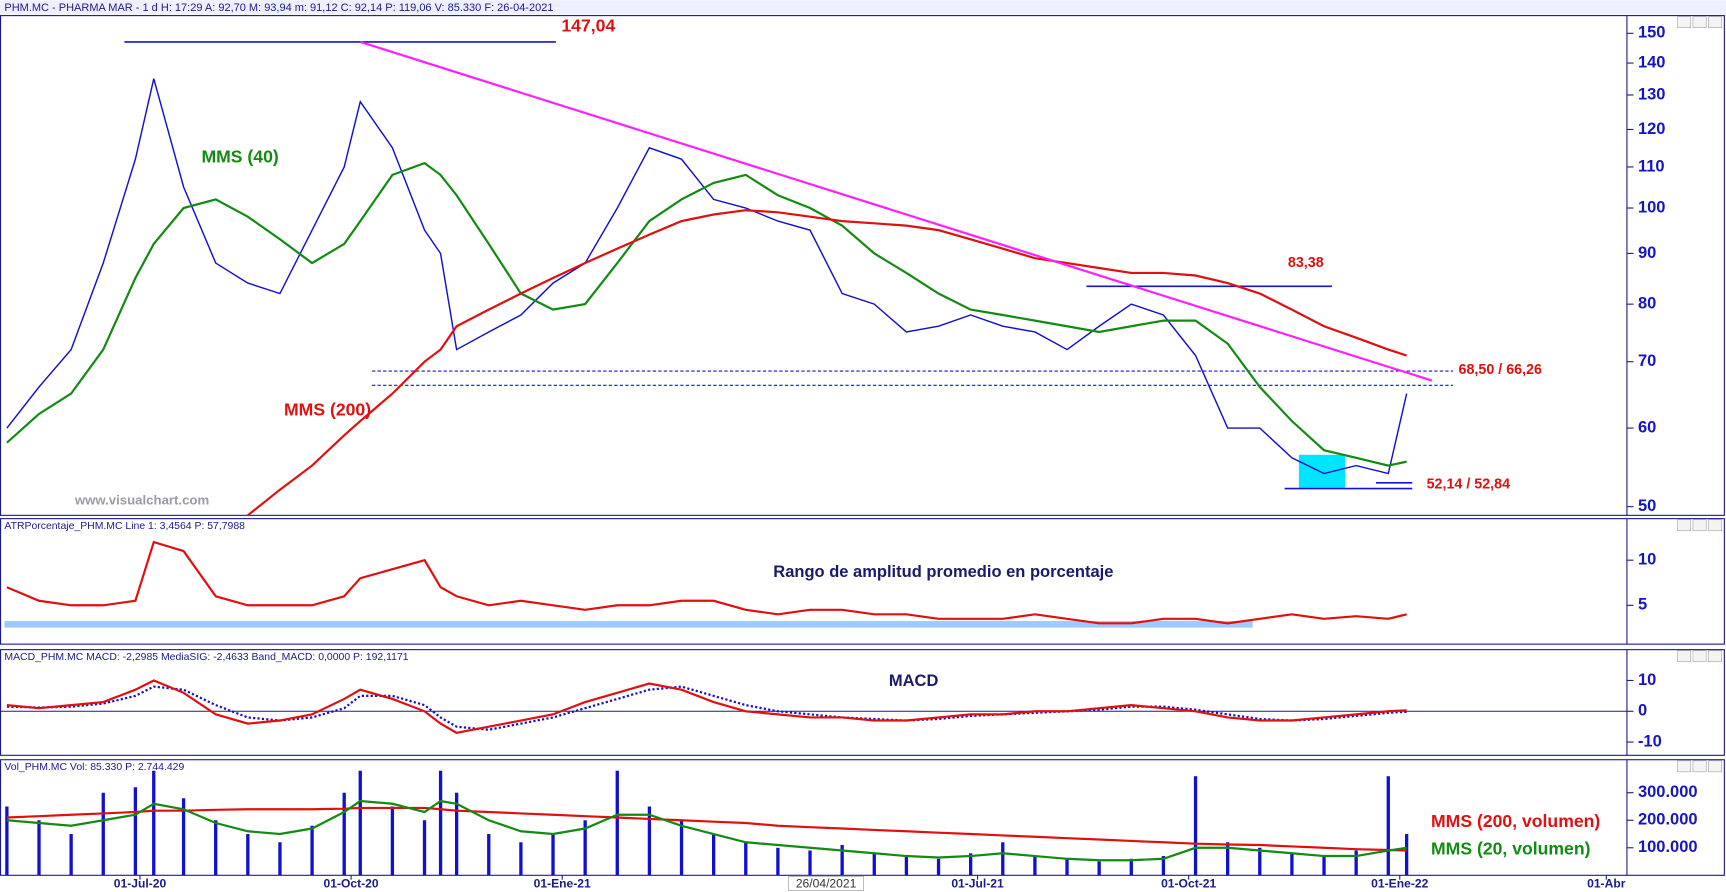 Image resolution: width=1726 pixels, height=892 pixels. I want to click on level-label: 83,38, so click(1306, 263).